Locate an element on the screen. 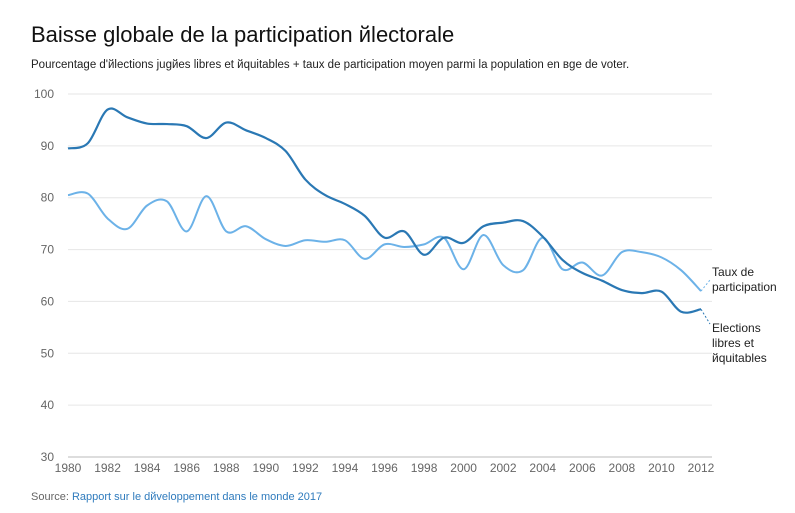 This screenshot has width=795, height=513. x-tick-label: 1984 is located at coordinates (147, 468).